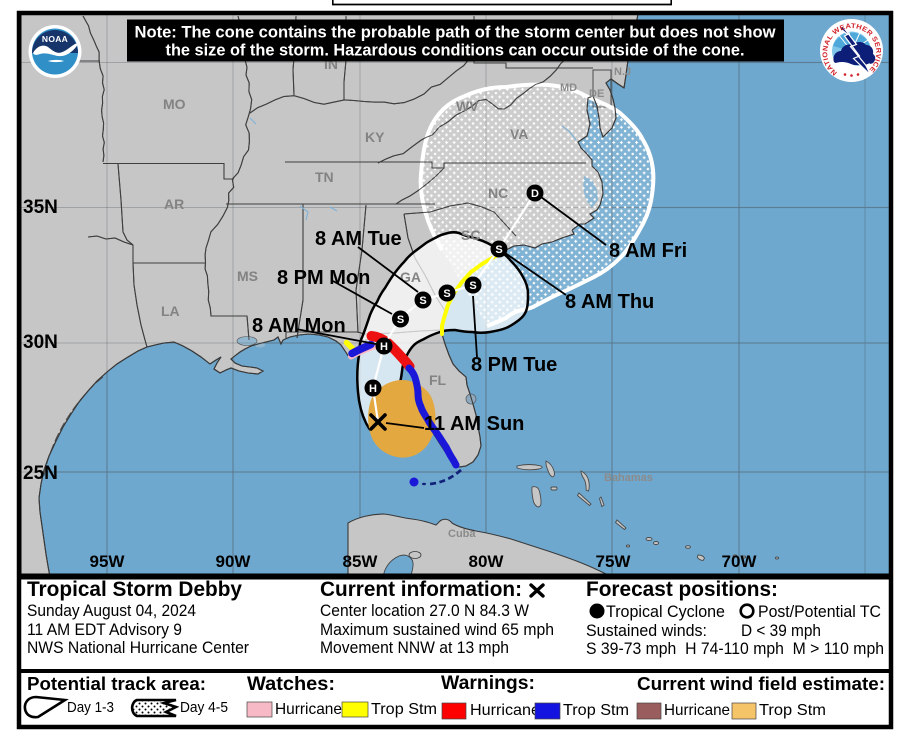 The width and height of the screenshot is (901, 737). What do you see at coordinates (781, 631) in the screenshot?
I see `svg-text: D < 39 mph` at bounding box center [781, 631].